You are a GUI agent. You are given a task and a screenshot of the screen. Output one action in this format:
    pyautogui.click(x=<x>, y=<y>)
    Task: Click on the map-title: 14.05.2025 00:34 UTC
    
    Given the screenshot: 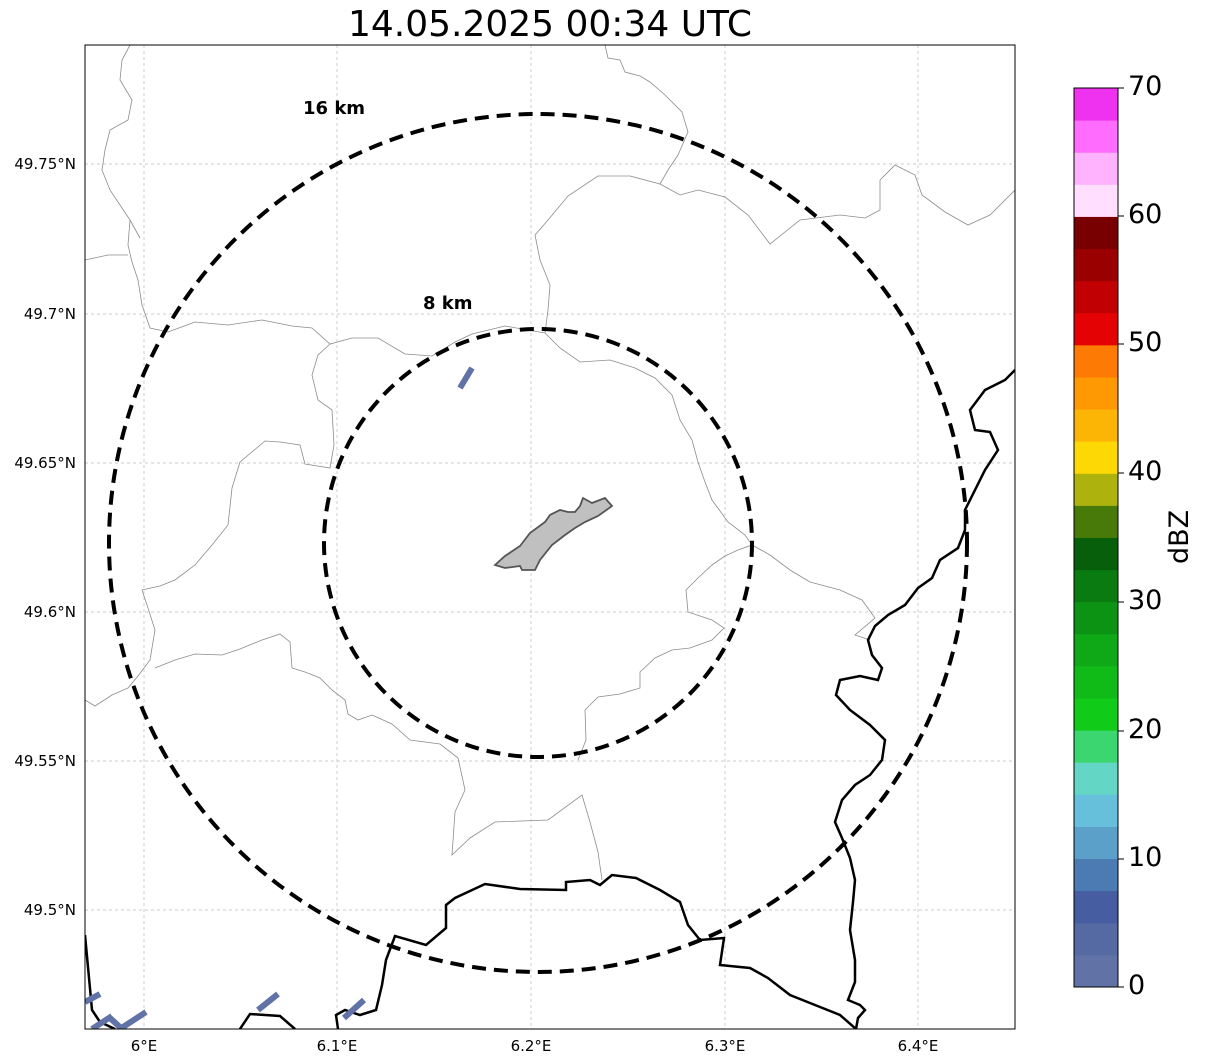 What is the action you would take?
    pyautogui.click(x=550, y=24)
    